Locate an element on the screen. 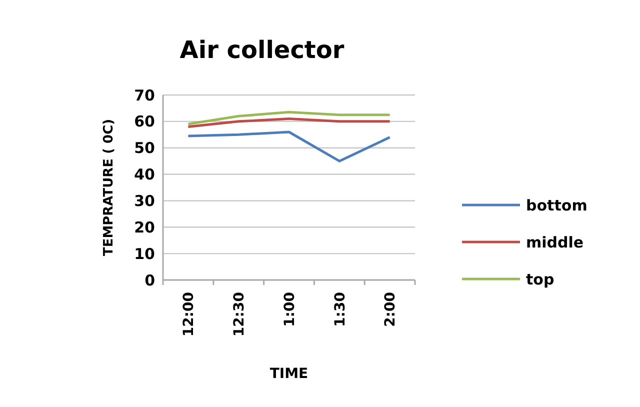 This screenshot has width=640, height=407. chart-title: Air collector is located at coordinates (262, 50).